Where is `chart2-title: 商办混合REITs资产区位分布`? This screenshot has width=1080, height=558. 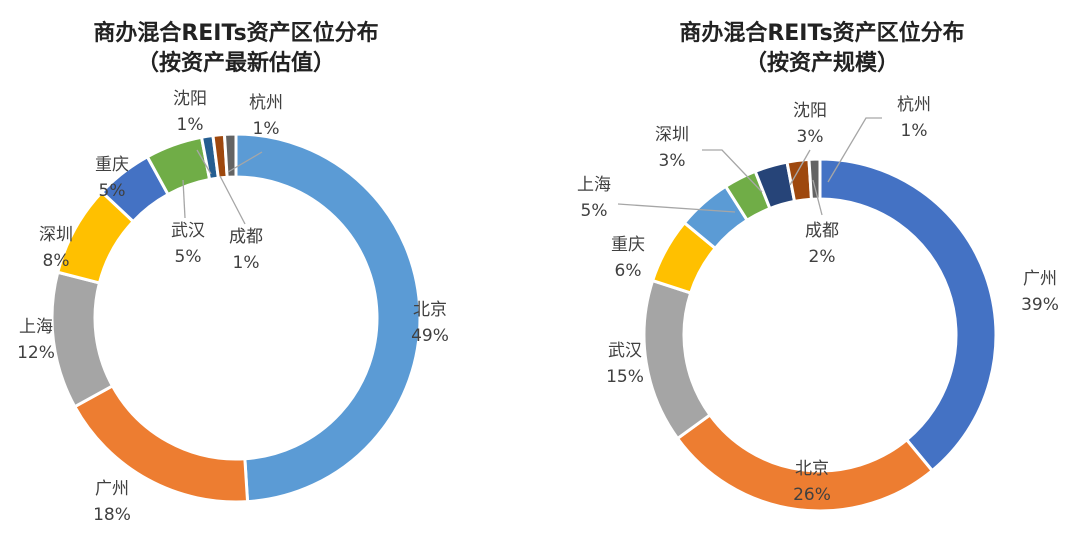 chart2-title: 商办混合REITs资产区位分布 is located at coordinates (821, 33).